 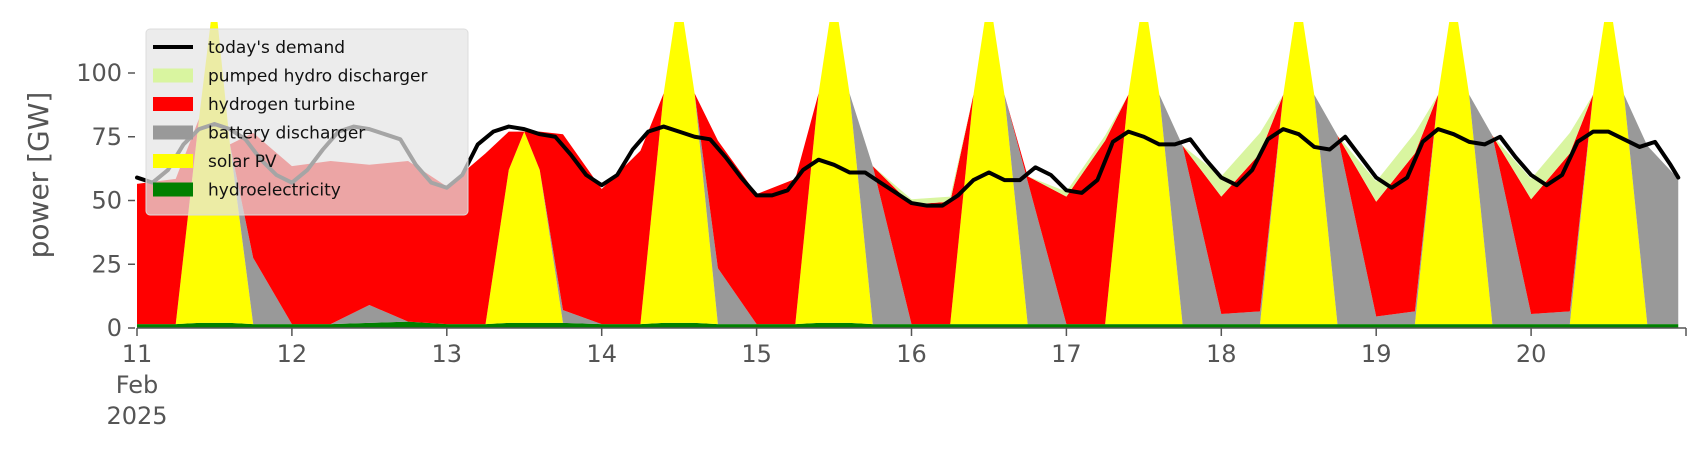 What do you see at coordinates (317, 77) in the screenshot?
I see `legend-label: pumped hydro discharger` at bounding box center [317, 77].